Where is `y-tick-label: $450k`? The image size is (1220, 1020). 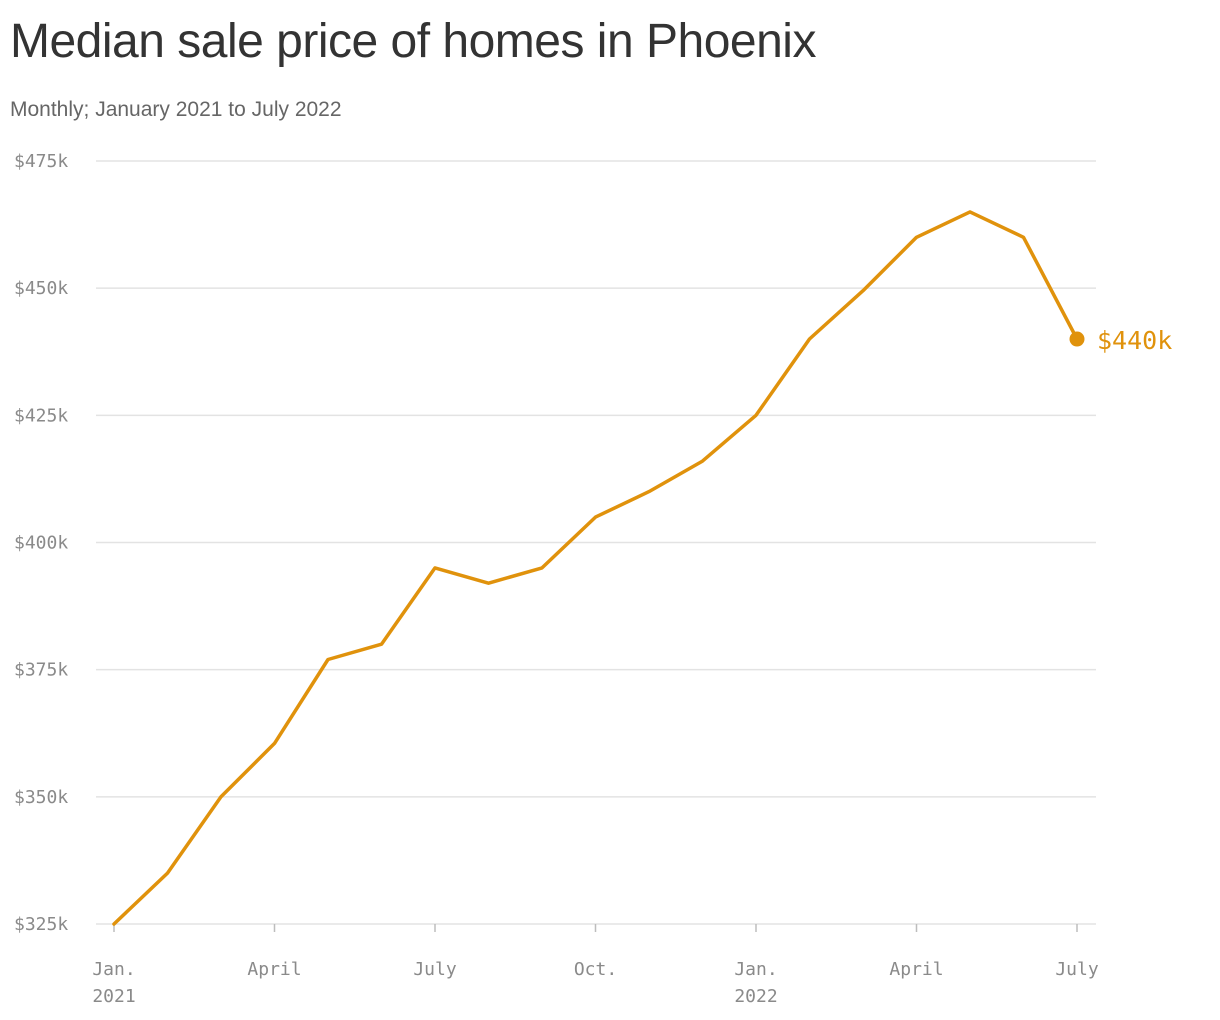 y-tick-label: $450k is located at coordinates (41, 288).